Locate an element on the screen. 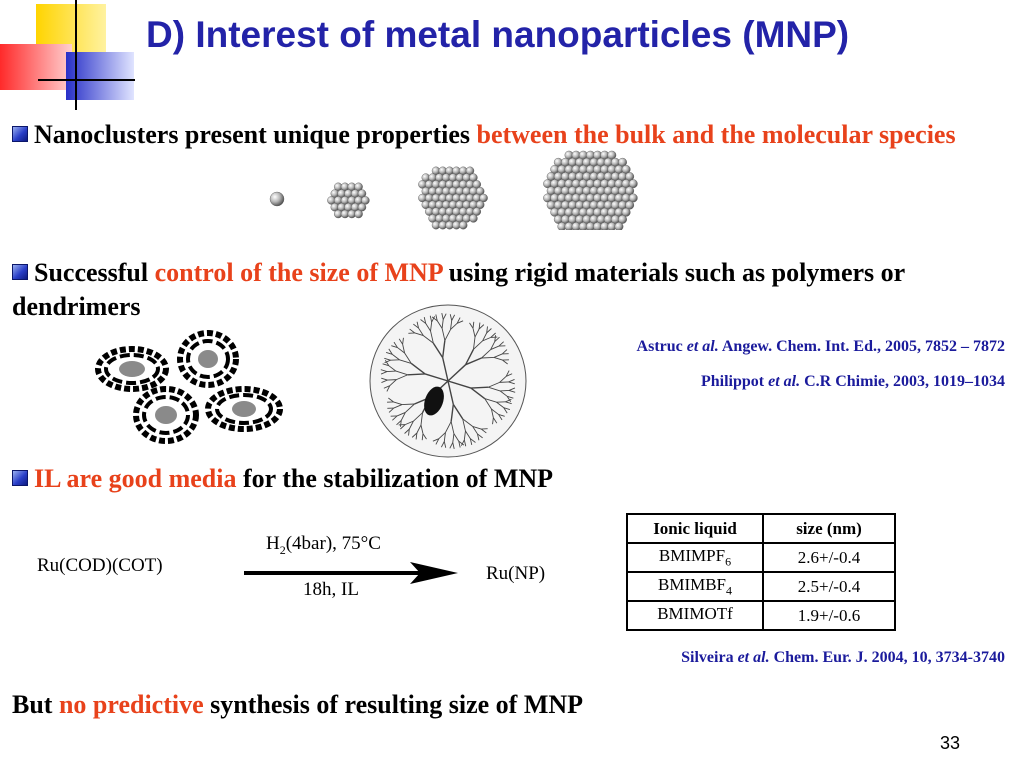 The image size is (1024, 768). ionic-liquid-subscript: 6 is located at coordinates (728, 561).